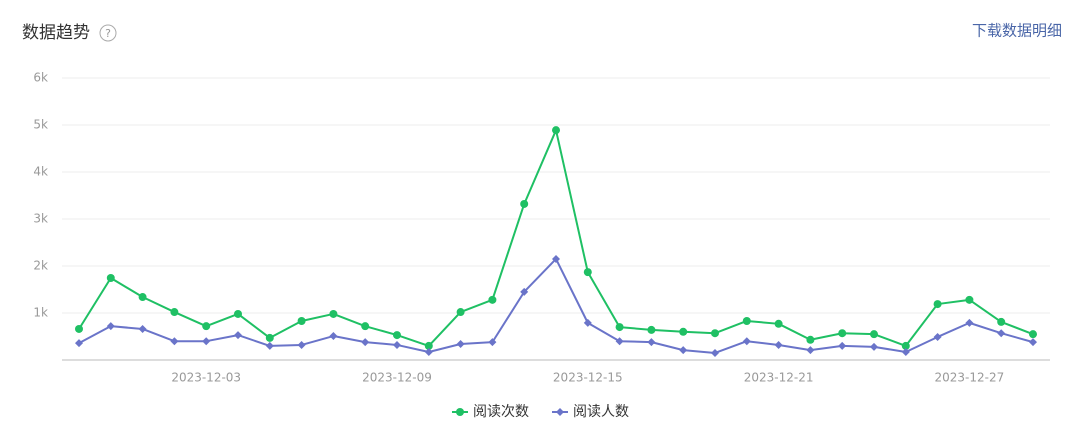 This screenshot has width=1080, height=444. I want to click on x-tick-label: 2023-12-15, so click(588, 378).